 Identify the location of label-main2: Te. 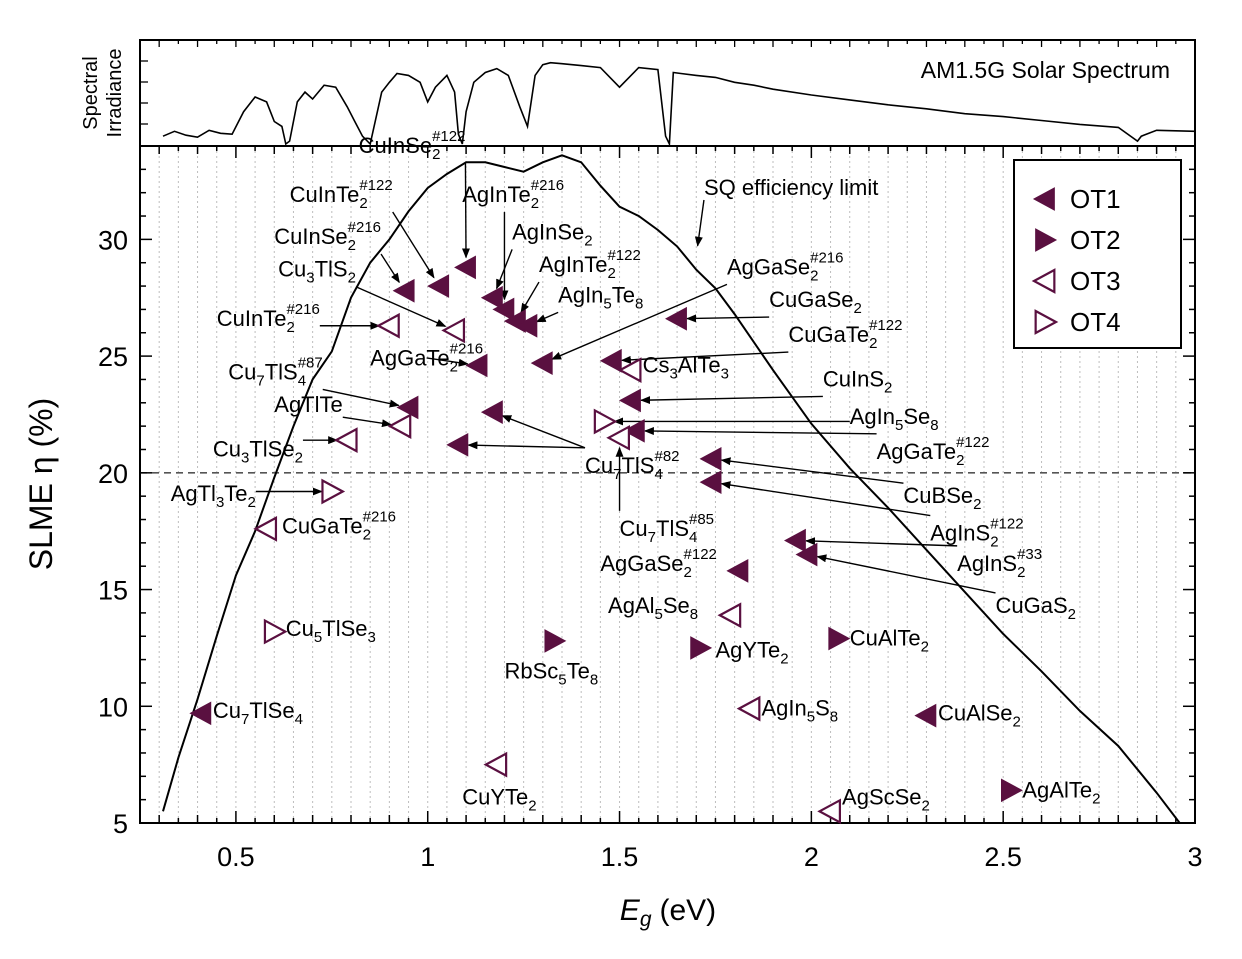
(578, 670).